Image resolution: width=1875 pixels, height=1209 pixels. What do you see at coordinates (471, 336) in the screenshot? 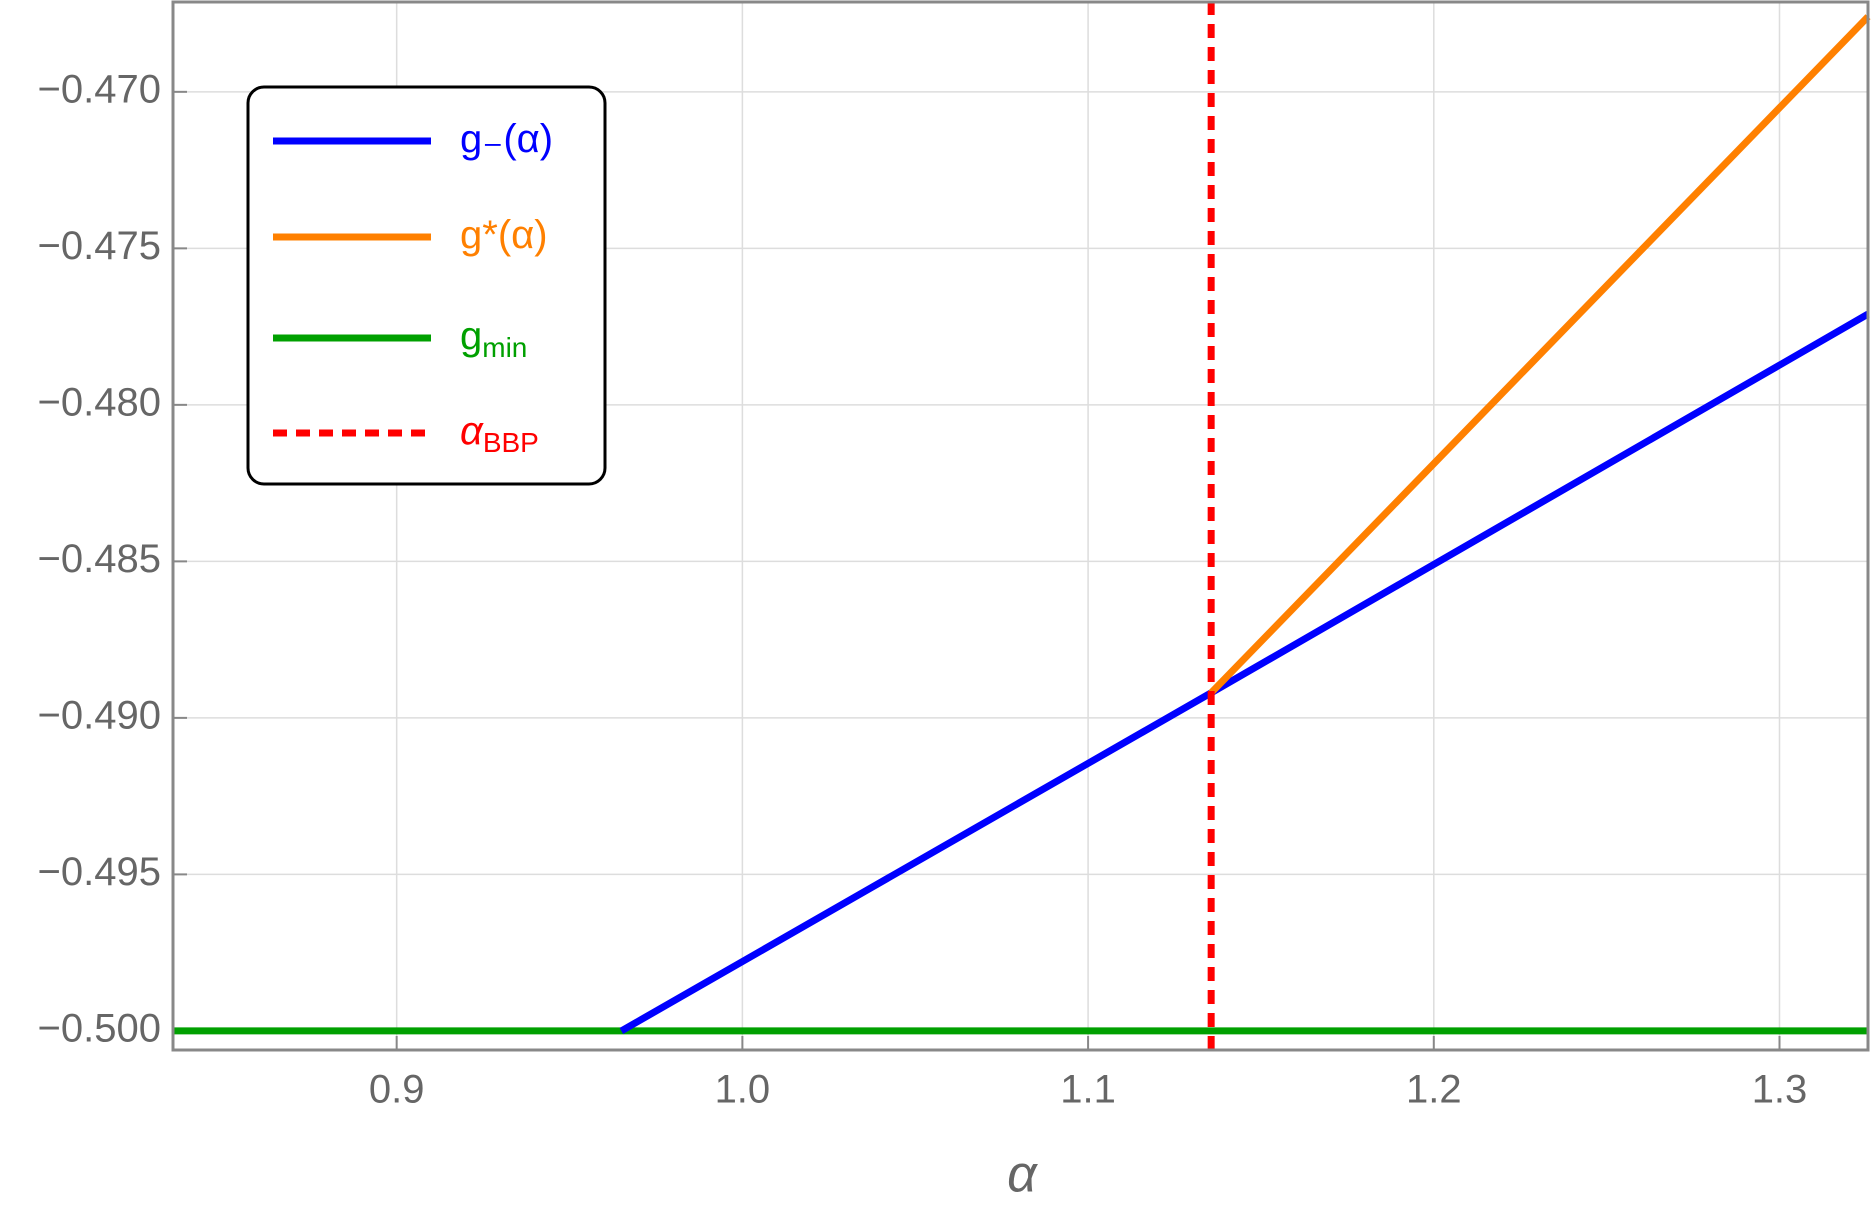
I see `legend-name: g` at bounding box center [471, 336].